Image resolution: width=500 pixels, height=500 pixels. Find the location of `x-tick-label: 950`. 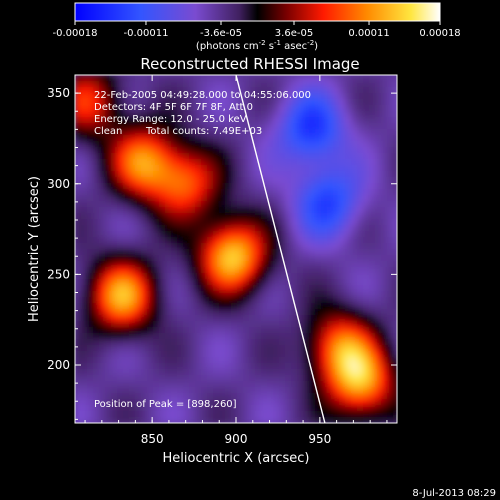

x-tick-label: 950 is located at coordinates (319, 439).